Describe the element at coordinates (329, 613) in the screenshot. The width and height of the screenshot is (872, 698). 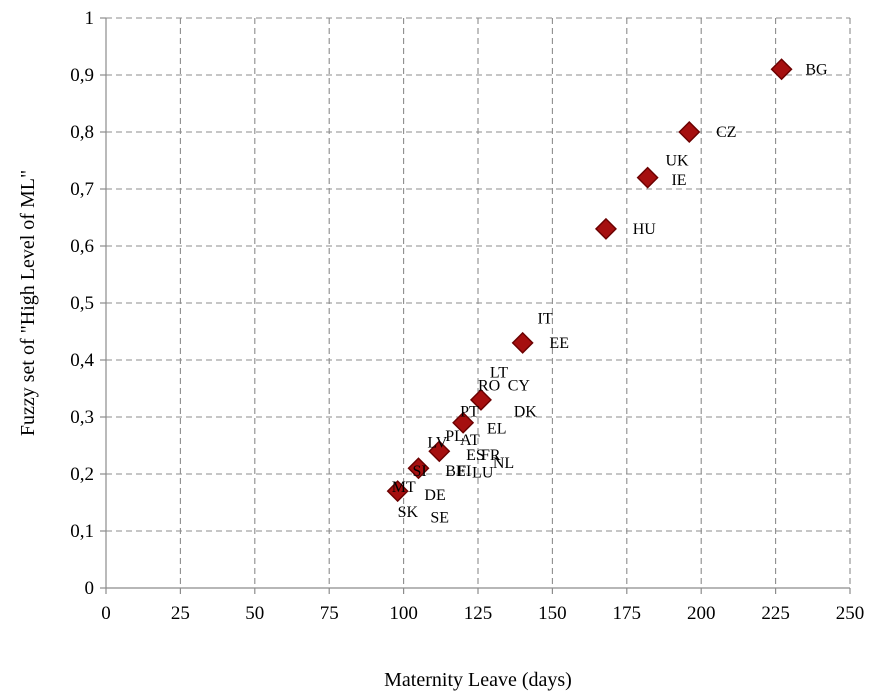
I see `x-tick-label: 75` at that location.